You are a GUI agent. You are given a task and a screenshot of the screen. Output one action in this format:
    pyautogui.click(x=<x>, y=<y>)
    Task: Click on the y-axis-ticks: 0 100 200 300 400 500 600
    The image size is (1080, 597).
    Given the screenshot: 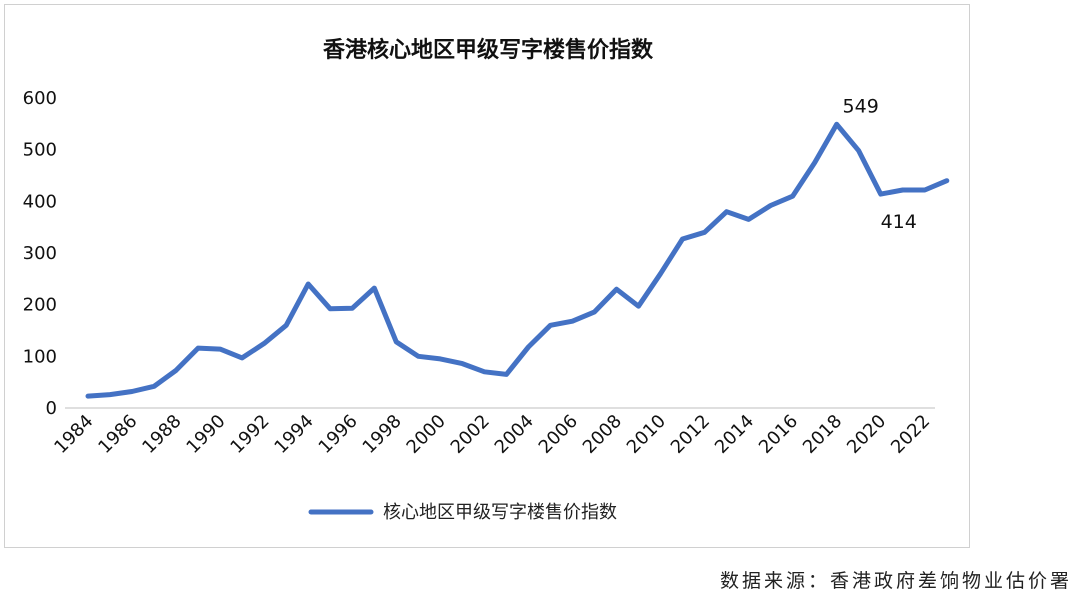 What is the action you would take?
    pyautogui.click(x=40, y=253)
    